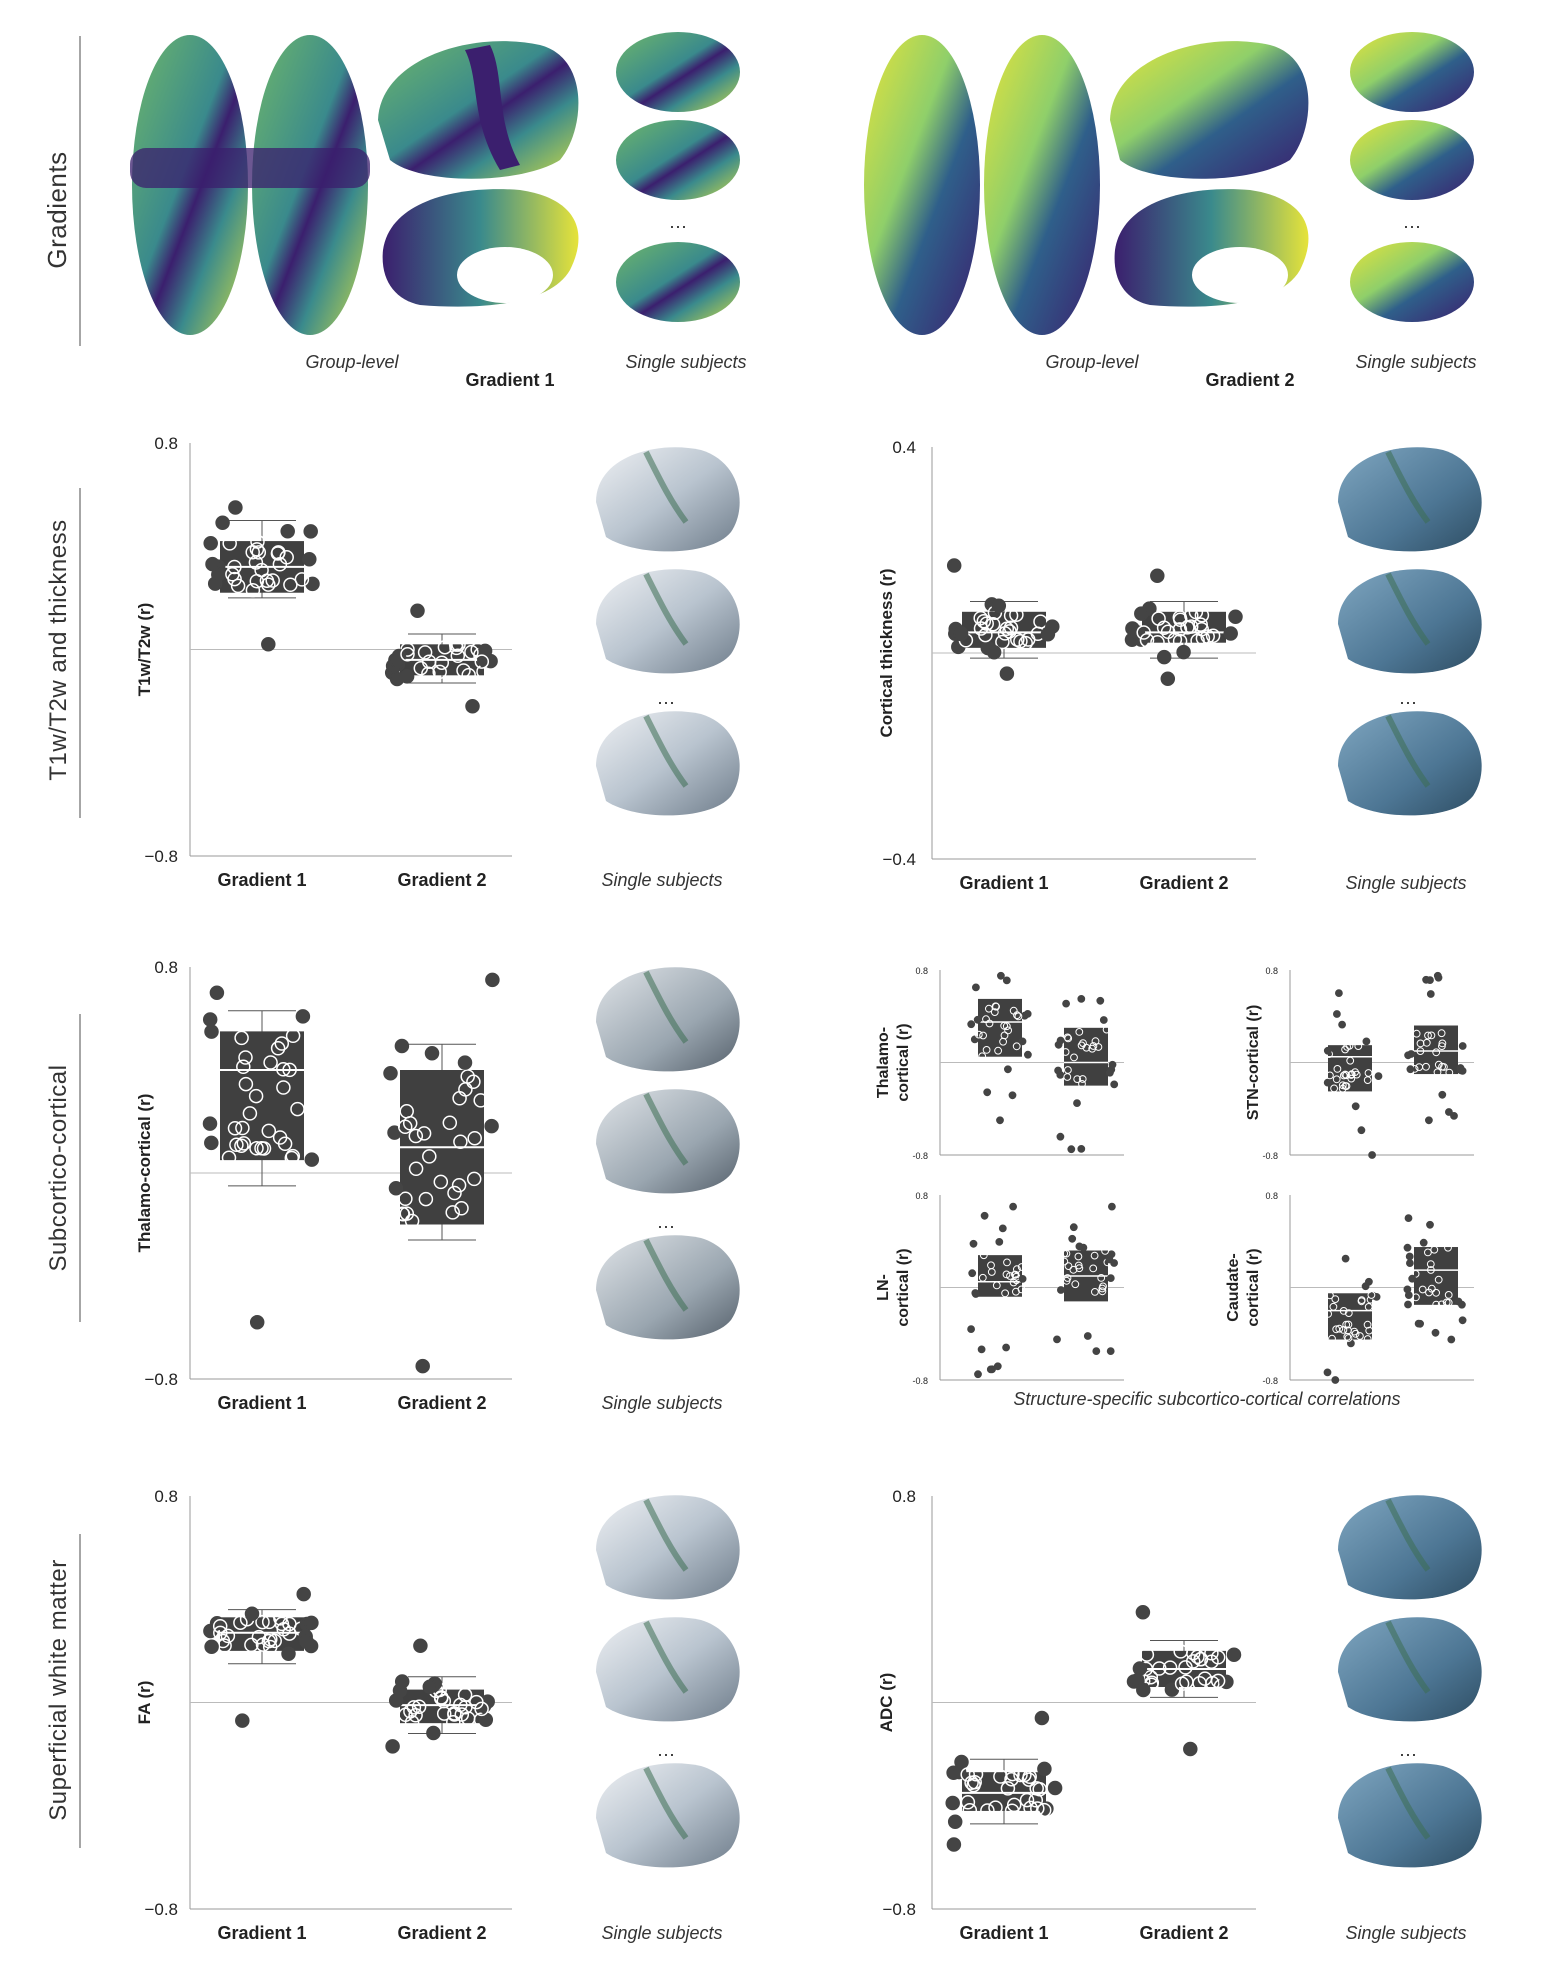 The width and height of the screenshot is (1554, 1966). Describe the element at coordinates (678, 226) in the screenshot. I see `gradient1-ellipsis: ···` at that location.